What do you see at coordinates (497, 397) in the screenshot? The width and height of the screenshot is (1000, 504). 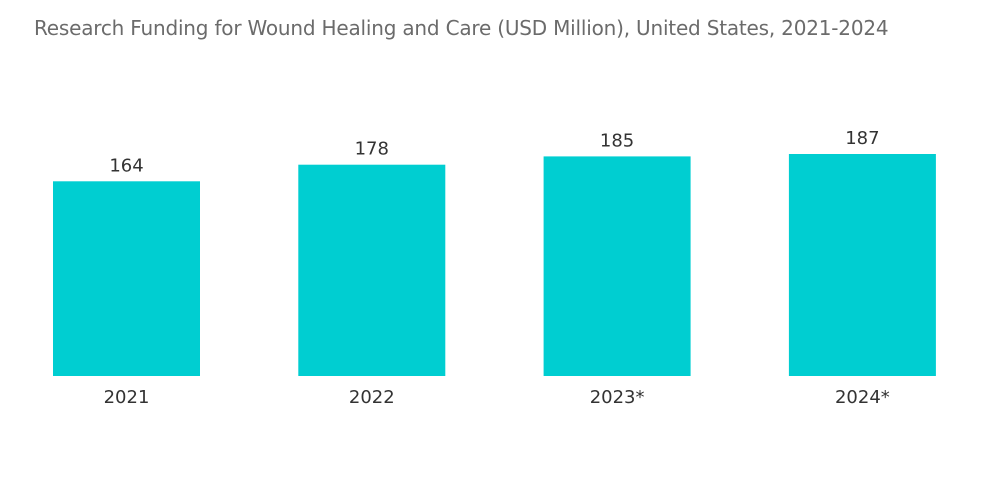 I see `category-axis: 2021 2022 2023* 2024*` at bounding box center [497, 397].